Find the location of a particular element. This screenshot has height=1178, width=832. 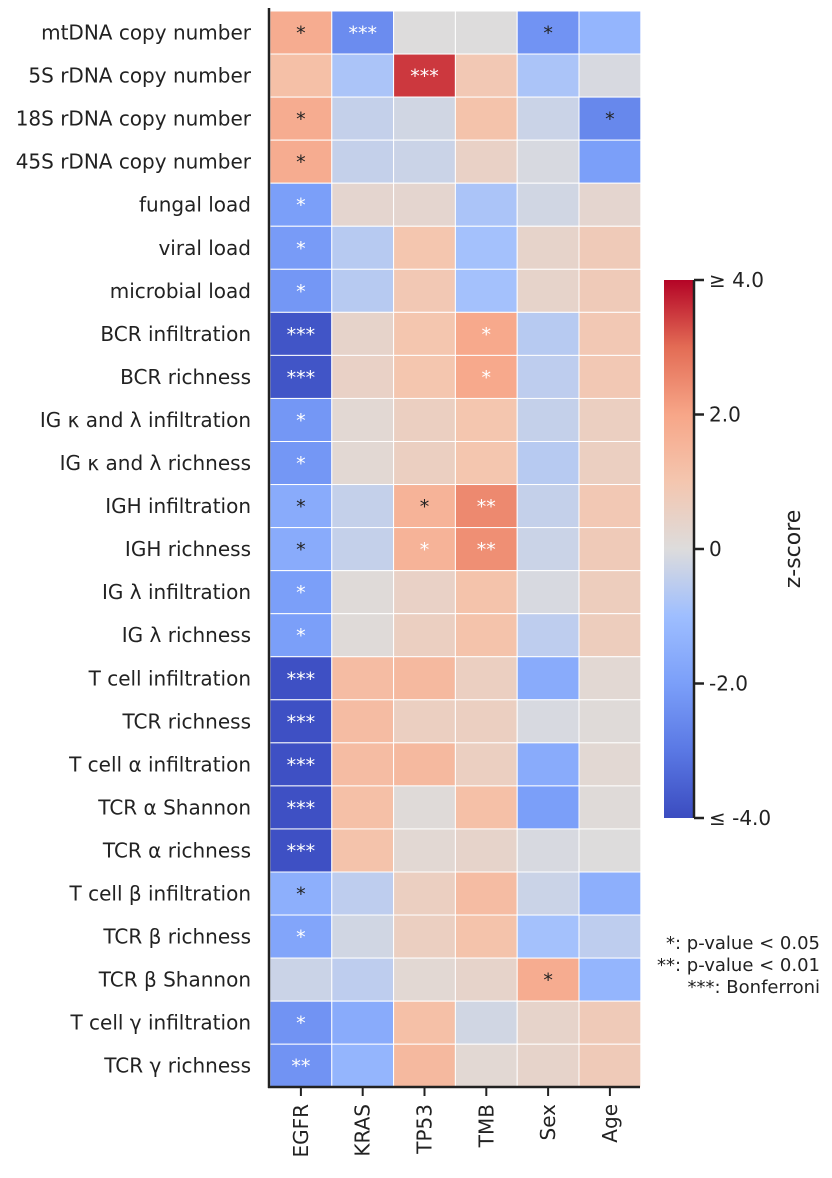

column-labels: EGFR KRAS TP53 TMB Sex Age is located at coordinates (455, 1123).